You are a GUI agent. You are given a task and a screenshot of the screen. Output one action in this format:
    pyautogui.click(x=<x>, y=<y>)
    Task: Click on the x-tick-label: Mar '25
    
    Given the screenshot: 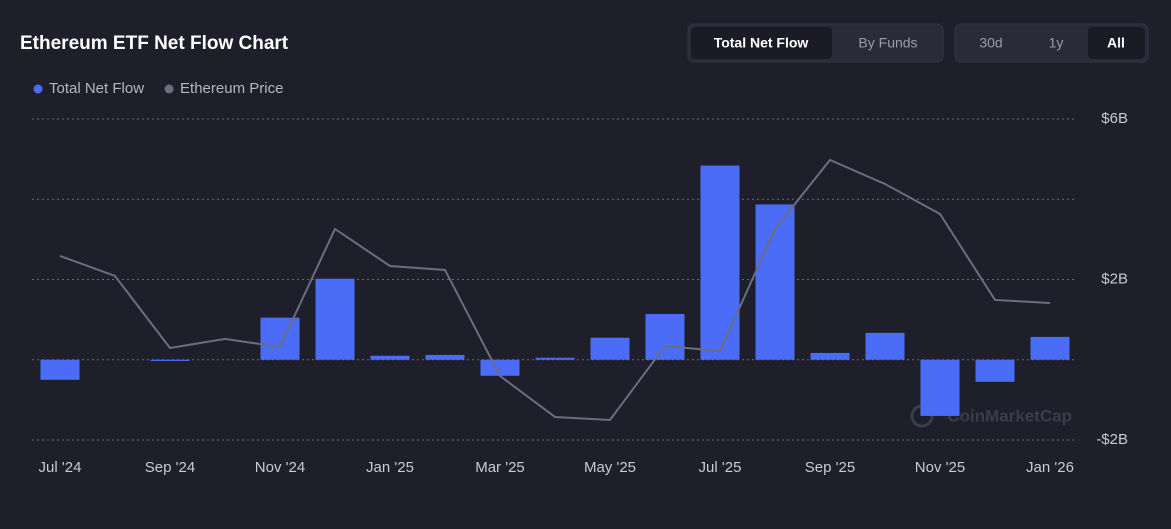 What is the action you would take?
    pyautogui.click(x=500, y=467)
    